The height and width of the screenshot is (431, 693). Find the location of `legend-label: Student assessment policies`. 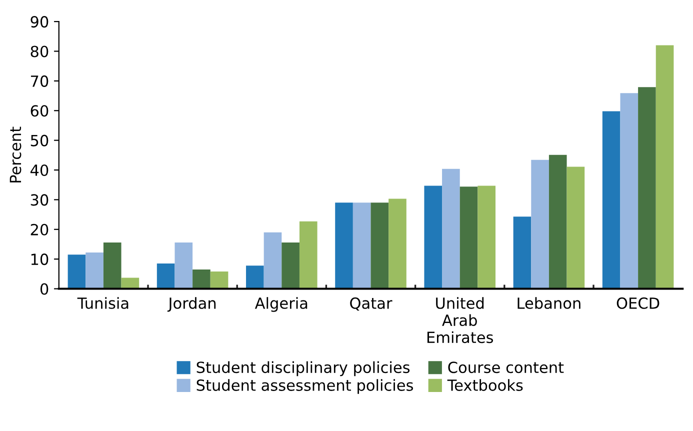

legend-label: Student assessment policies is located at coordinates (304, 386).